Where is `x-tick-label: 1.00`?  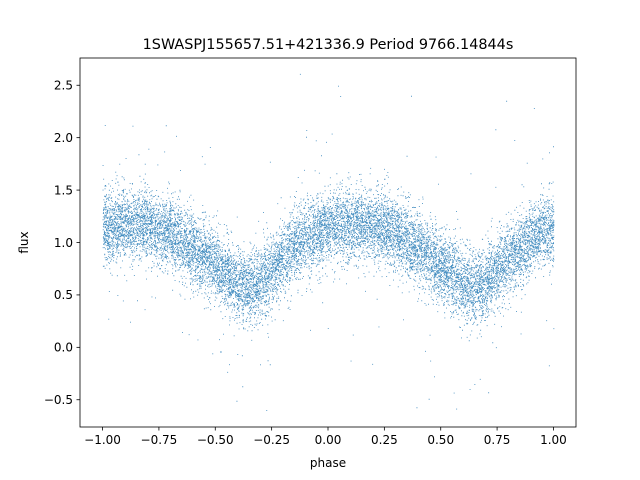 x-tick-label: 1.00 is located at coordinates (553, 440).